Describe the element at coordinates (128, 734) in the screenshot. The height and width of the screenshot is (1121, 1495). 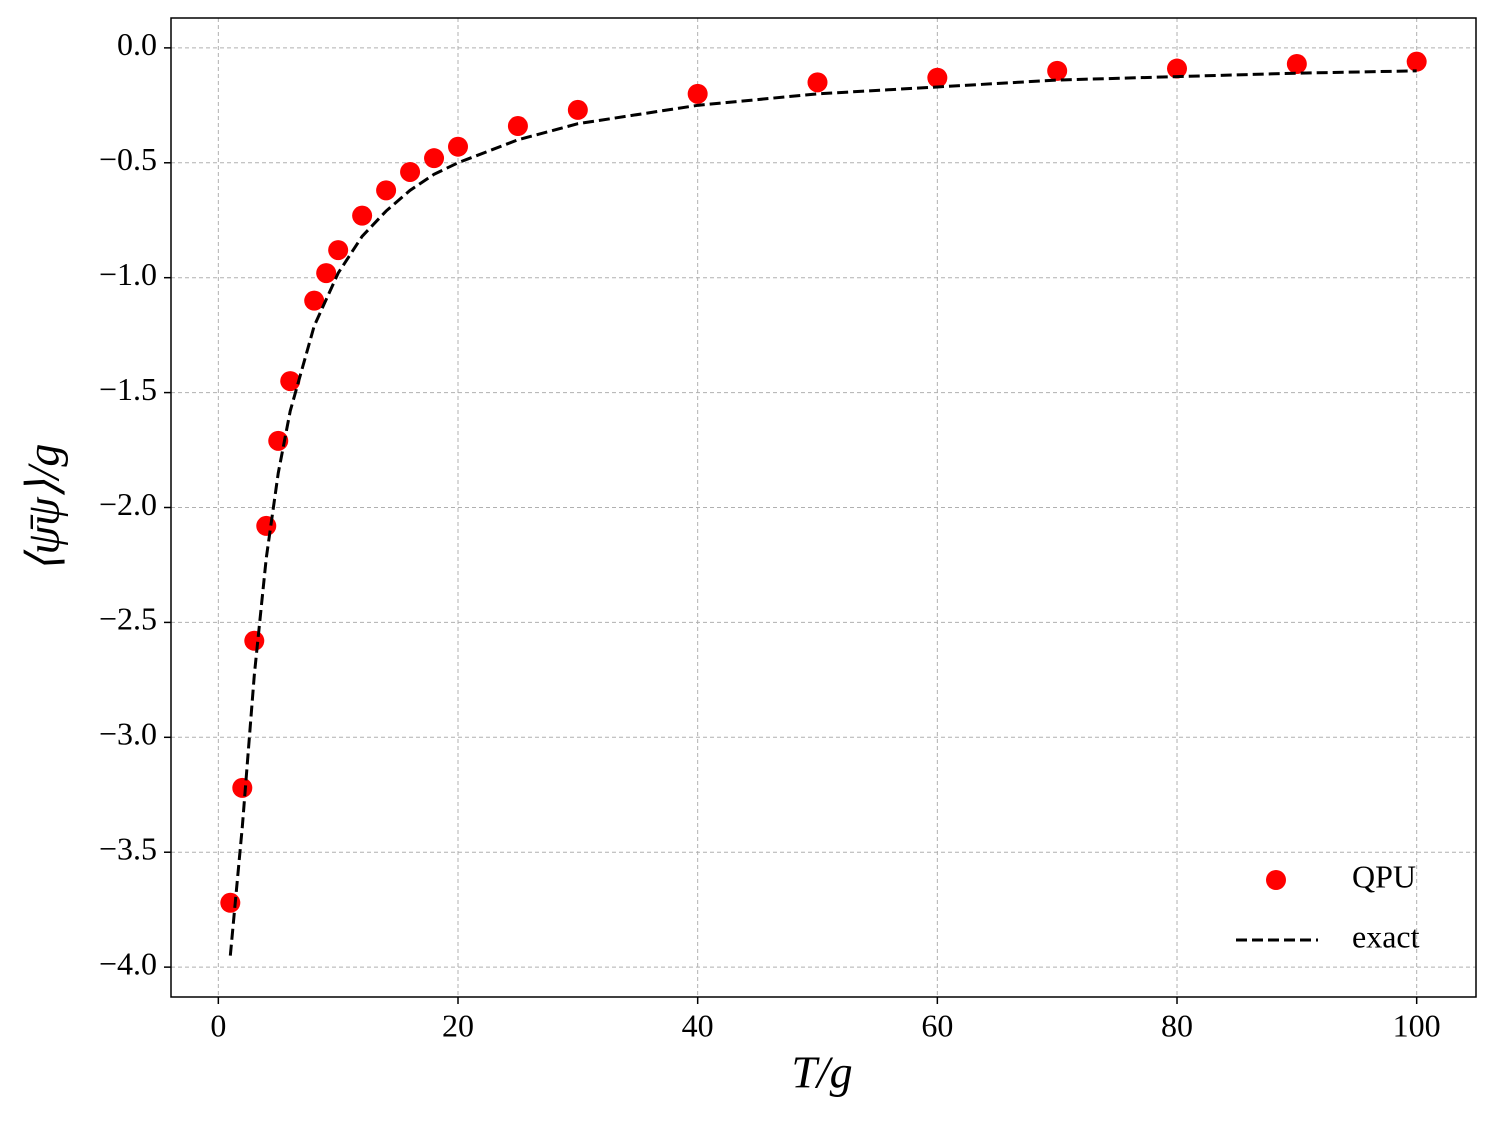
I see `y-tick-label: −3.0` at that location.